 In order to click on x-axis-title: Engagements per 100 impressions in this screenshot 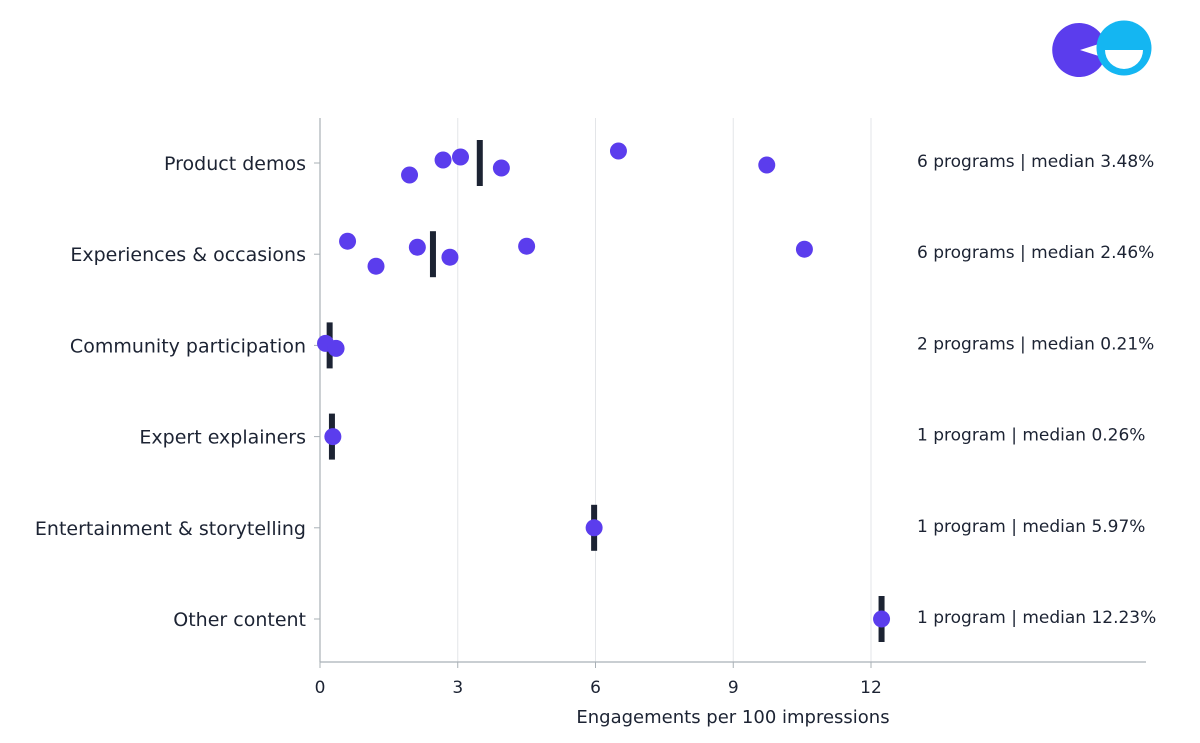, I will do `click(732, 717)`.